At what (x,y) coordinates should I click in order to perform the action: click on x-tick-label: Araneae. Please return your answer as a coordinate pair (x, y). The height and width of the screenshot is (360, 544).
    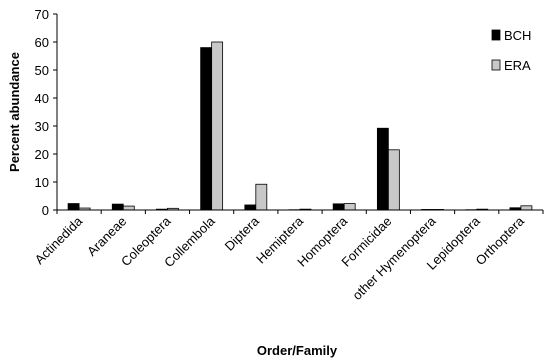
    Looking at the image, I should click on (106, 236).